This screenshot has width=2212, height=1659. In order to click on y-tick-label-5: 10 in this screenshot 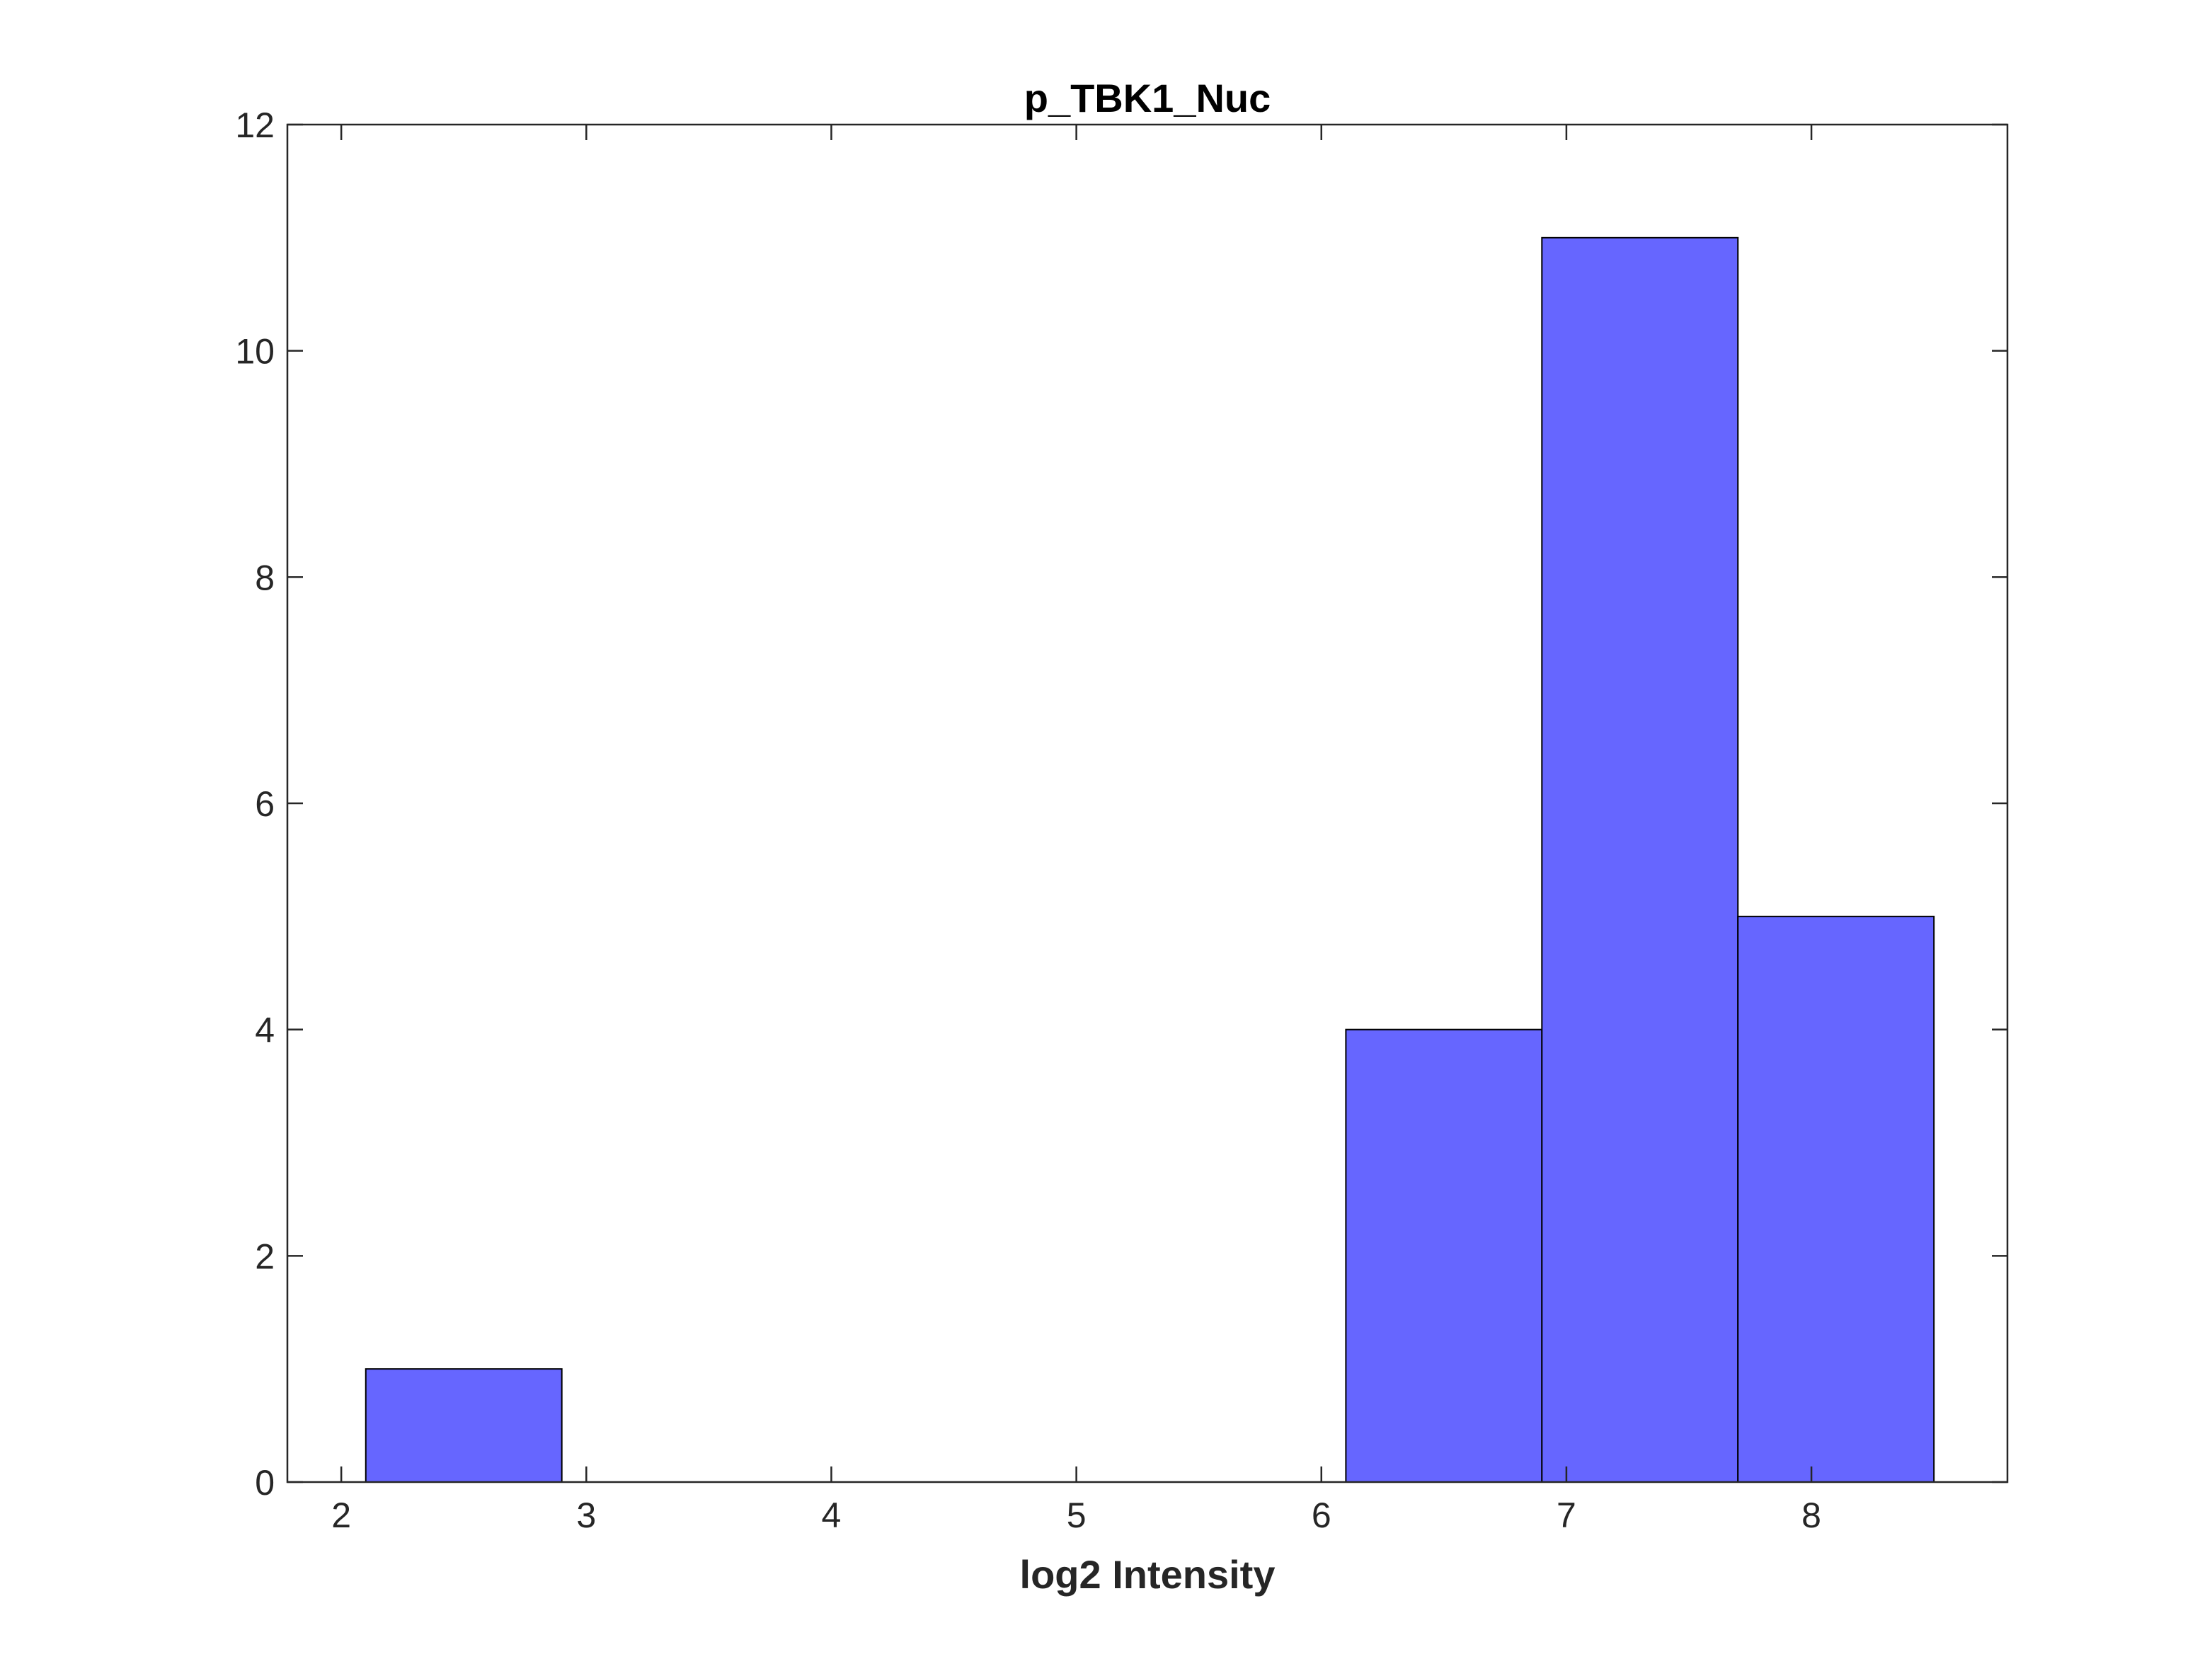, I will do `click(255, 352)`.